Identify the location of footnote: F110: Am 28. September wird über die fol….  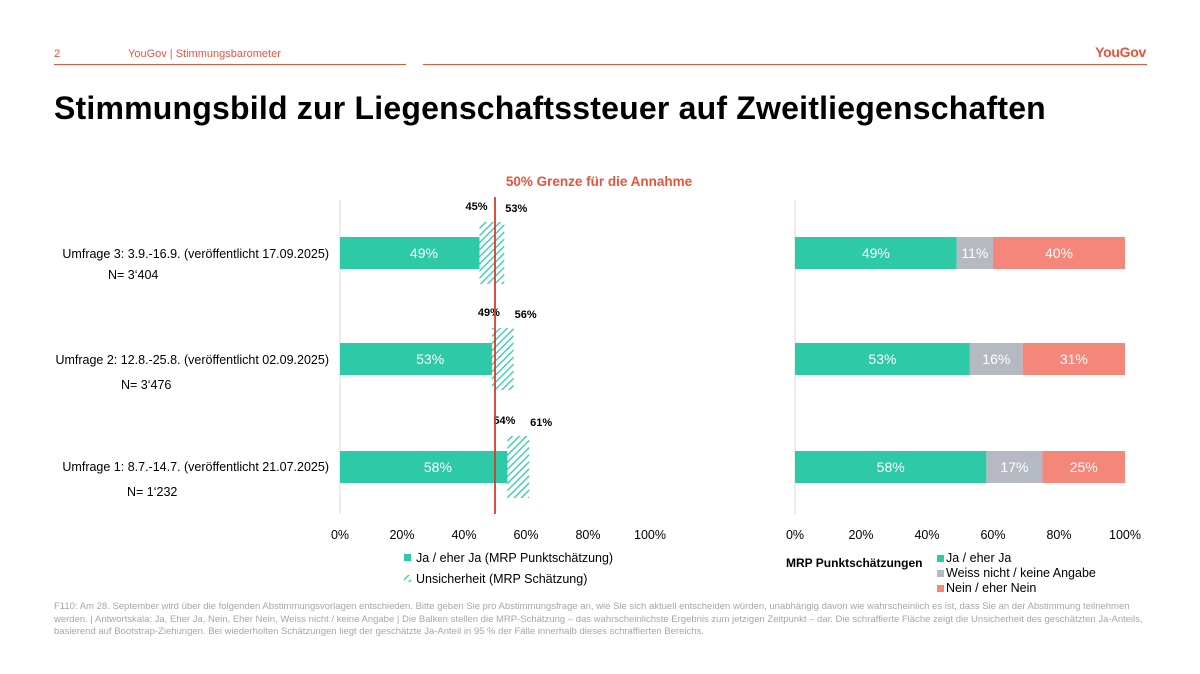
(598, 619).